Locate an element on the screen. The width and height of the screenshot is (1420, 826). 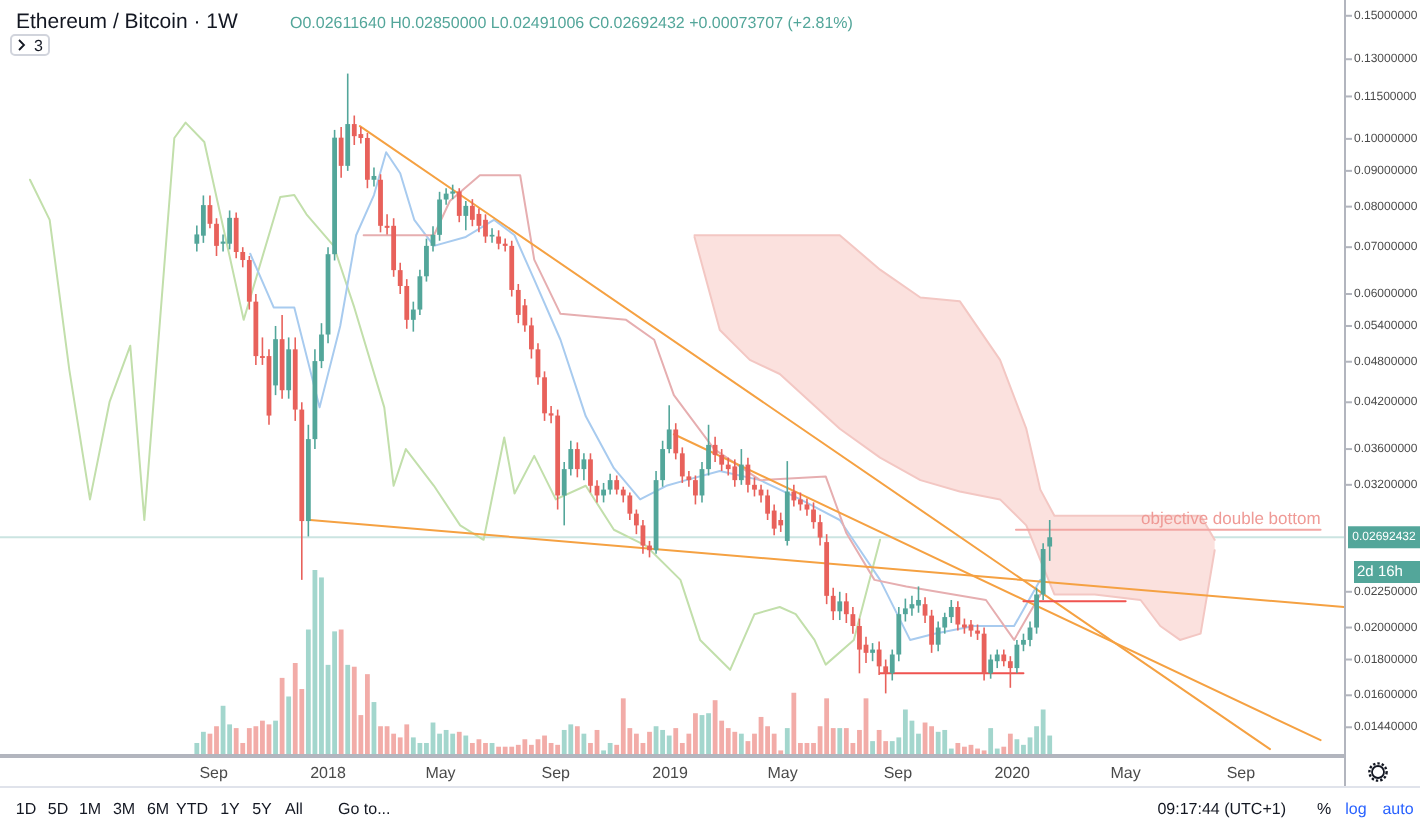
text: All is located at coordinates (294, 809).